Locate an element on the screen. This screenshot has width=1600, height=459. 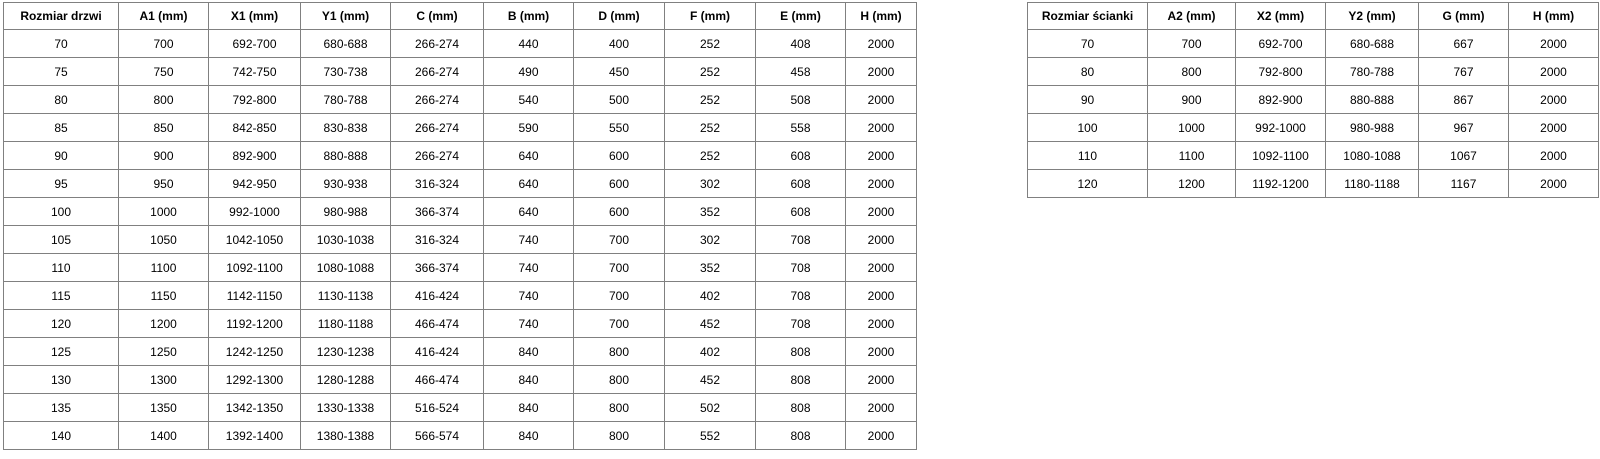
table-cell: 1130-1138 is located at coordinates (345, 295).